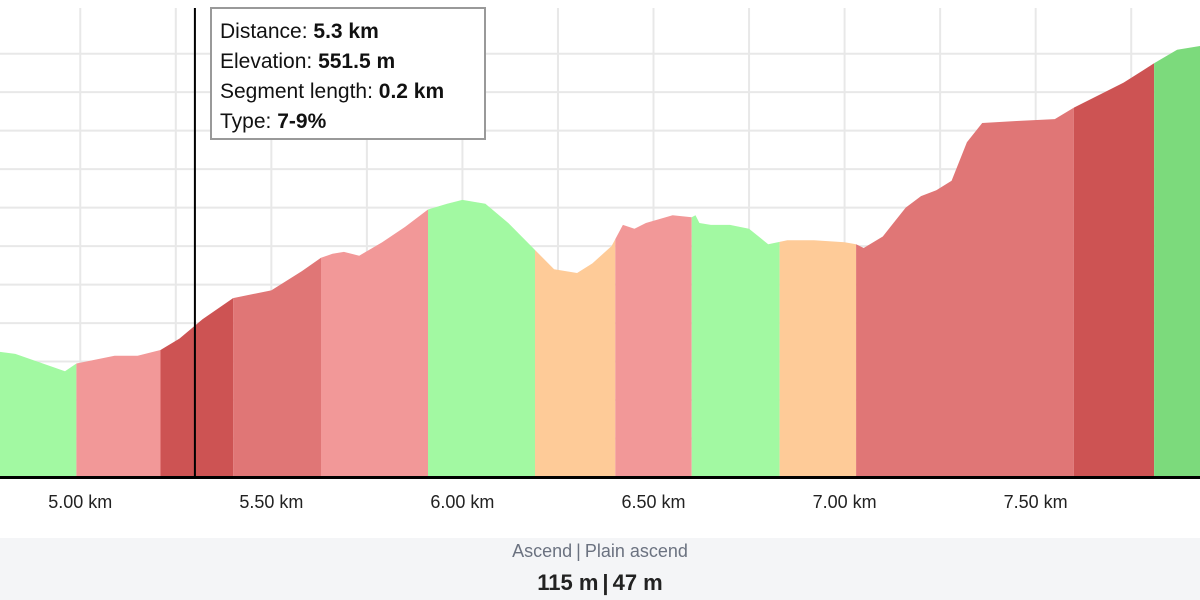 The image size is (1200, 600). I want to click on tooltip-distance-label: Distance:, so click(264, 31).